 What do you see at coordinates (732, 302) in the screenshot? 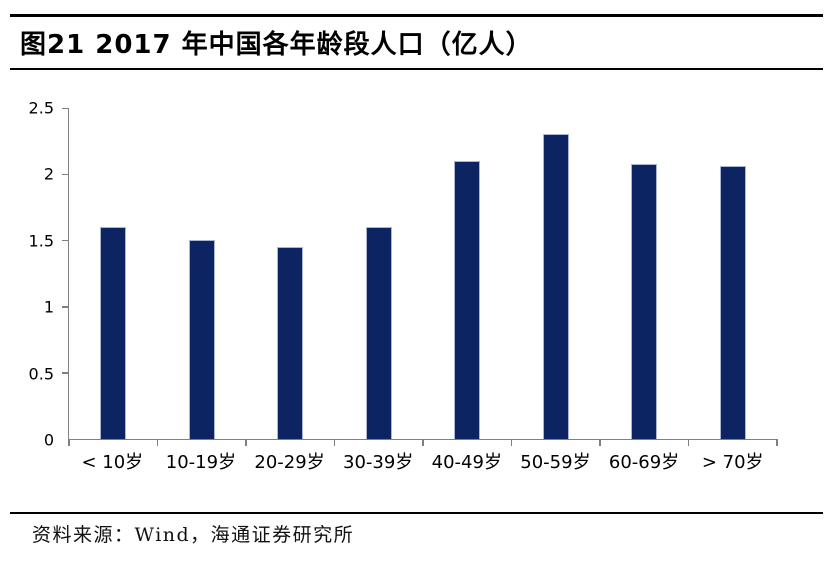
I see `bar-> 70岁` at bounding box center [732, 302].